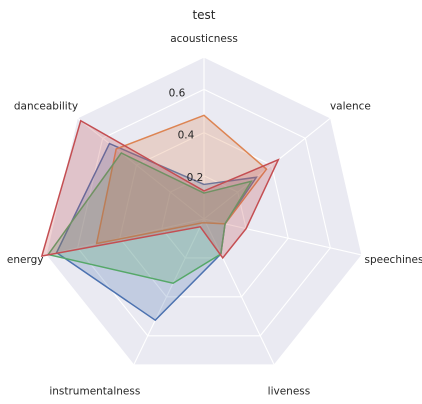  What do you see at coordinates (46, 106) in the screenshot?
I see `axis-label-danceability: danceability` at bounding box center [46, 106].